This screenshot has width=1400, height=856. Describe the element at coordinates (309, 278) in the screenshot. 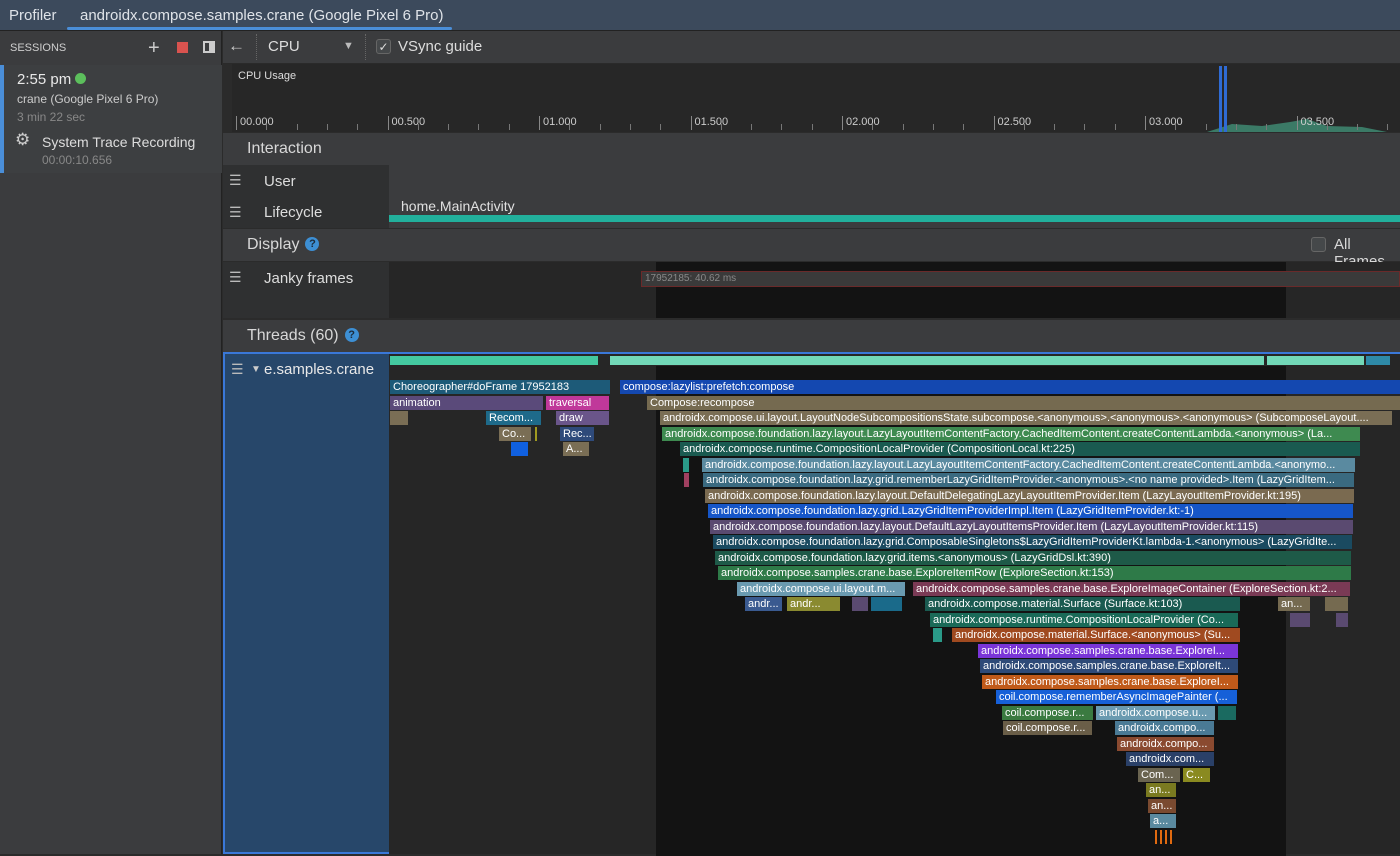

I see `janky-frames-label: Janky frames` at that location.